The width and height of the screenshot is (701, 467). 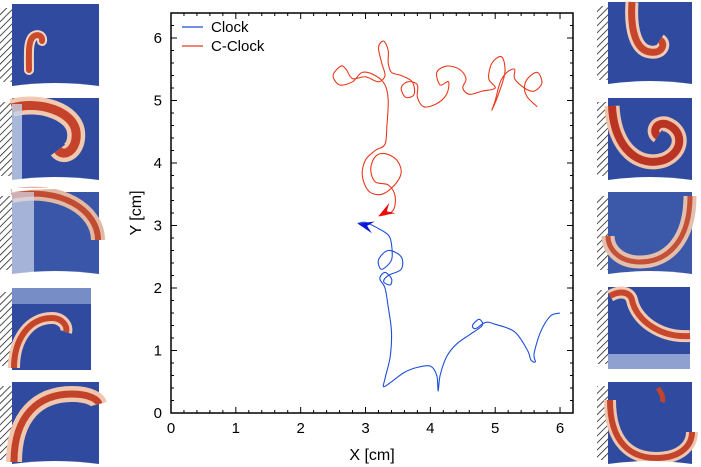 I want to click on y-tick-label: 0, so click(x=158, y=413).